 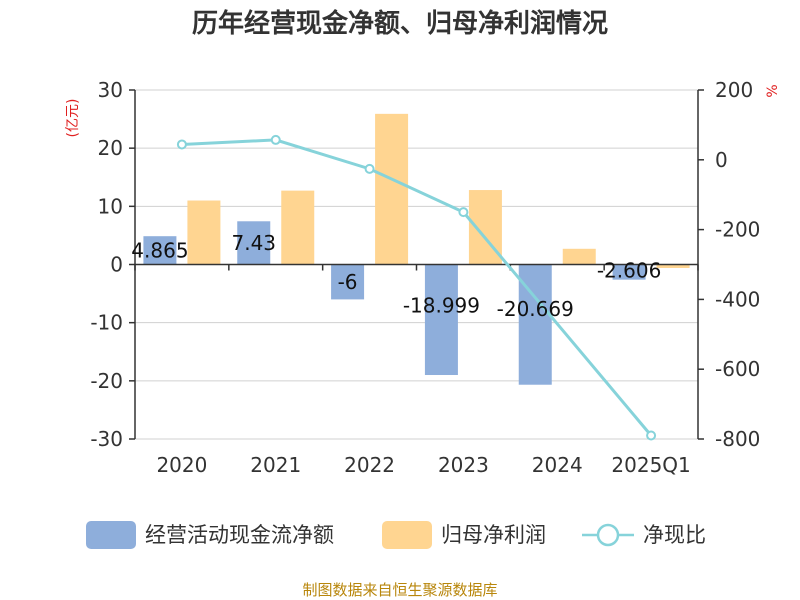 What do you see at coordinates (463, 465) in the screenshot?
I see `category-label: 2023` at bounding box center [463, 465].